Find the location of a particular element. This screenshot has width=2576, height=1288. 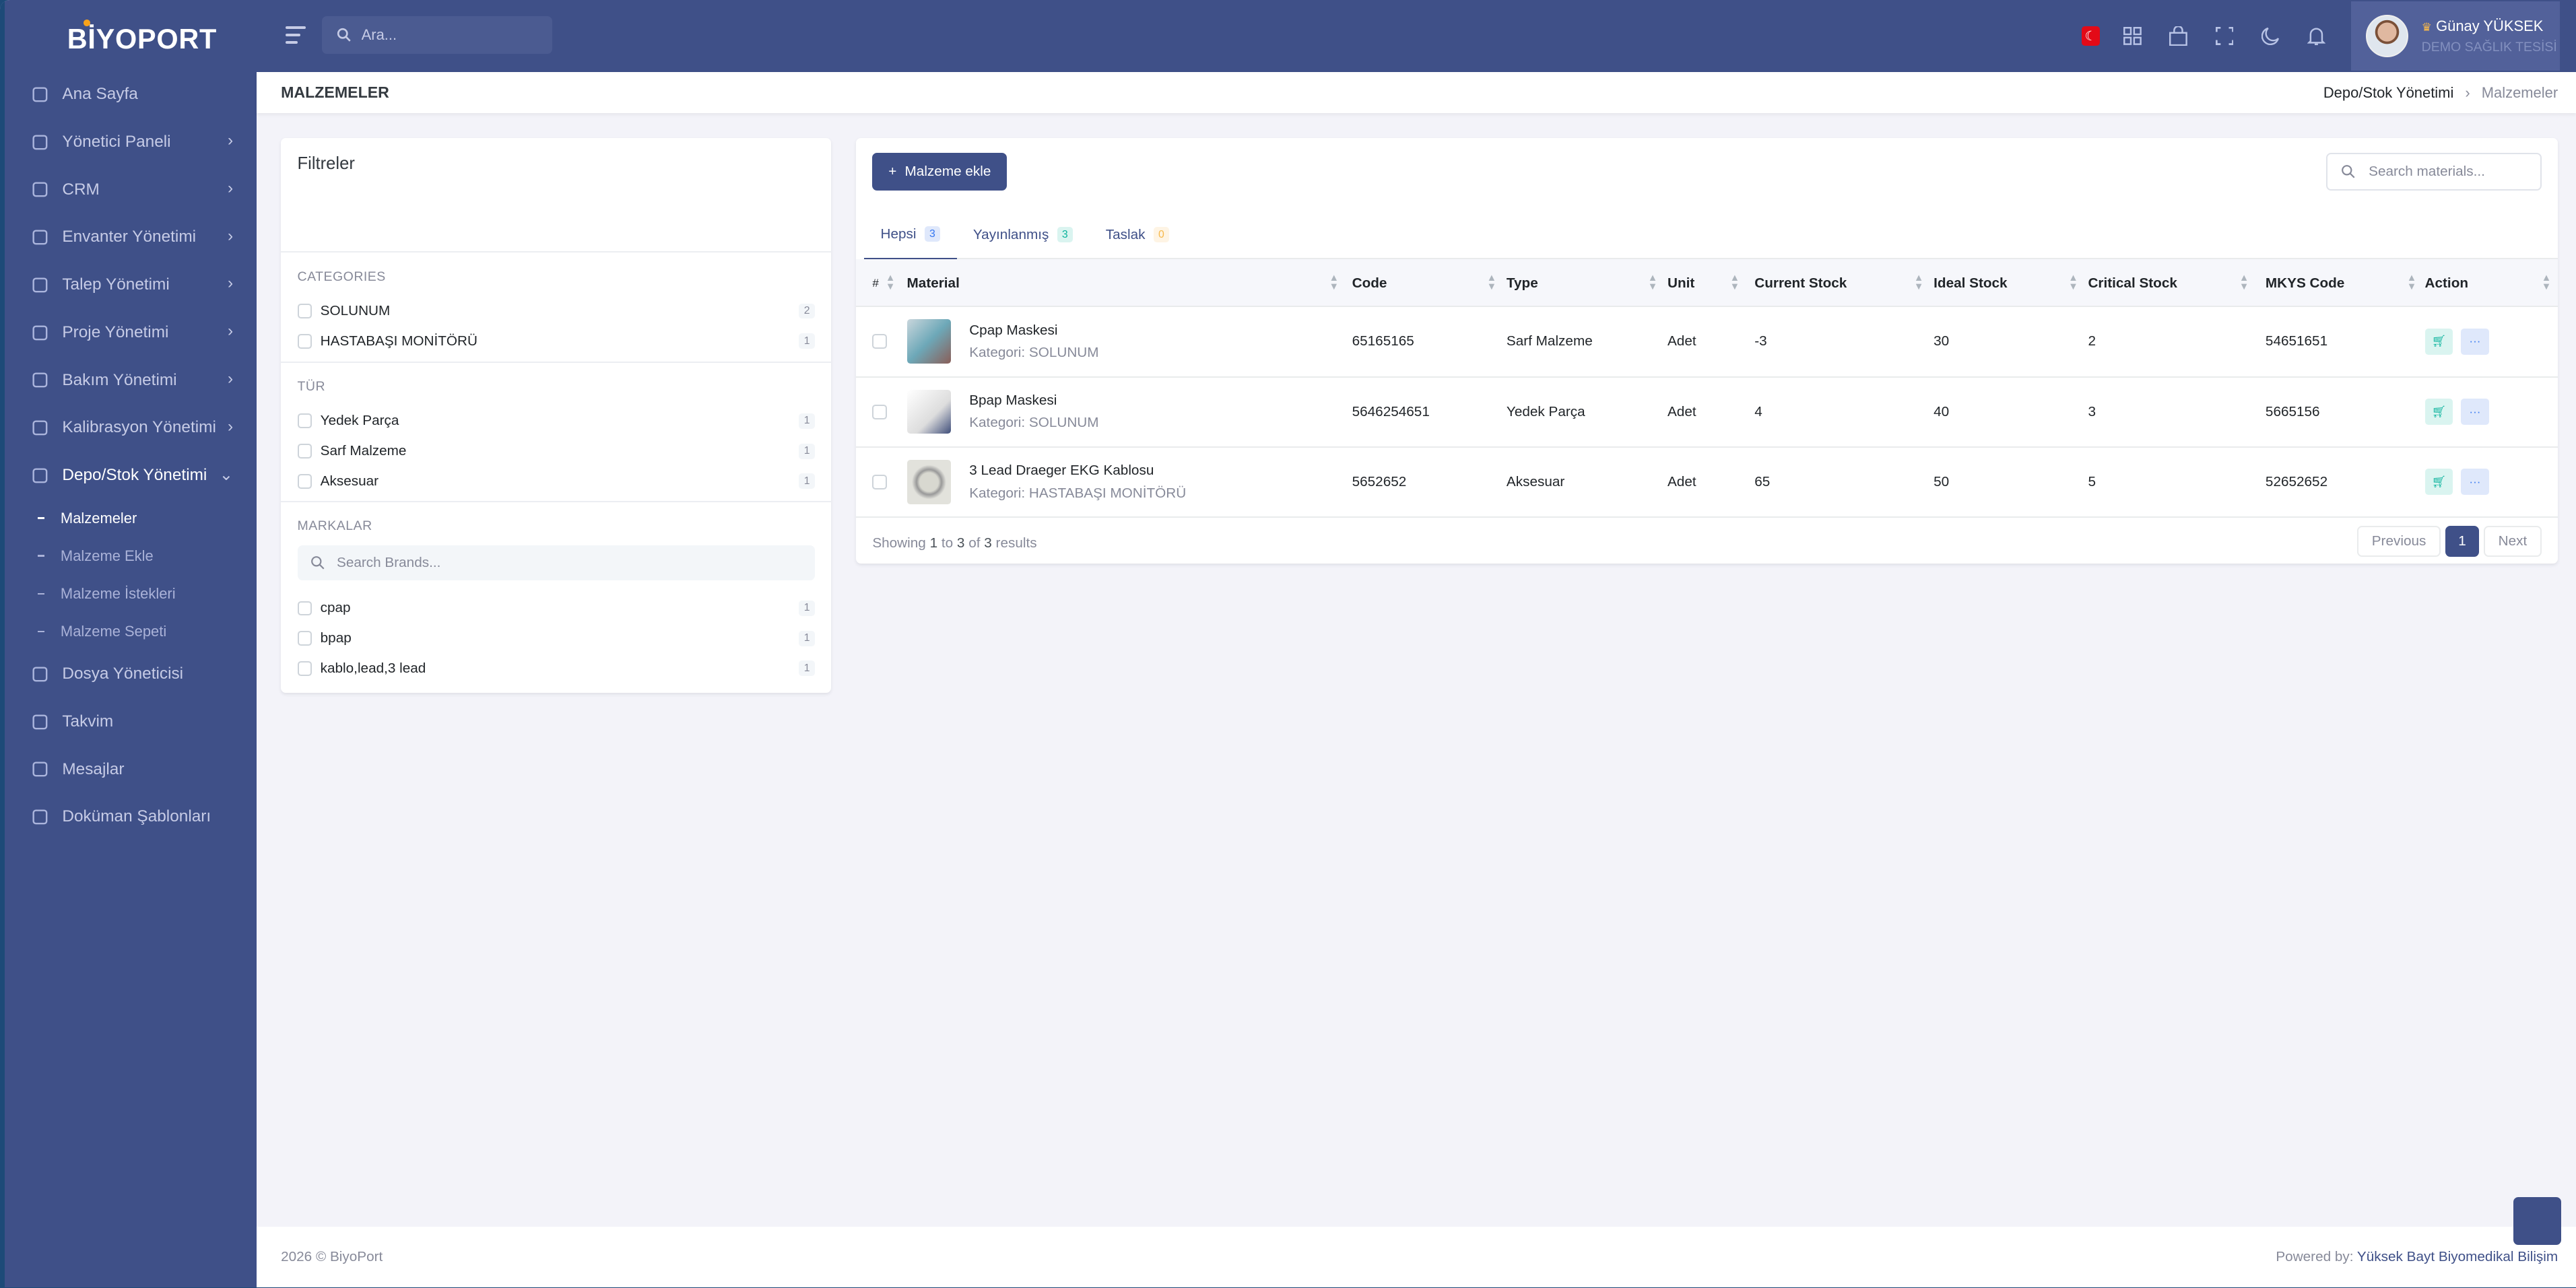

sidebar-item-after-1: Takvim is located at coordinates (130, 722).